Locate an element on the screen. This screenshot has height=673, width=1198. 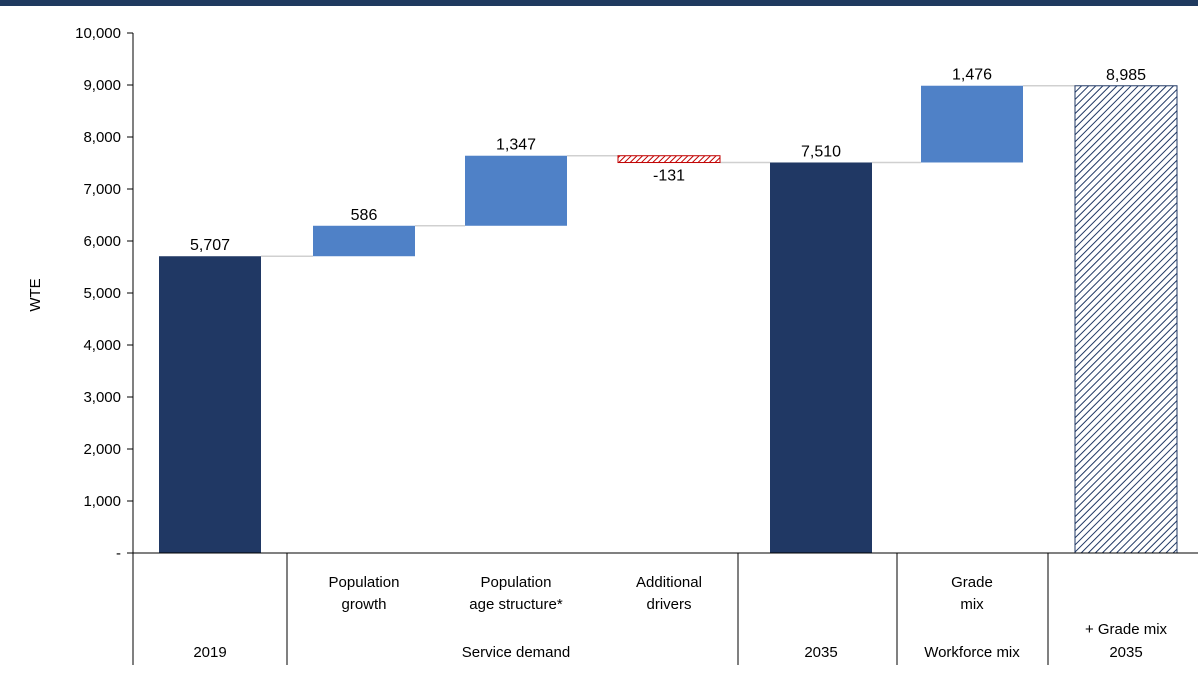
bar-grade-mix is located at coordinates (972, 124).